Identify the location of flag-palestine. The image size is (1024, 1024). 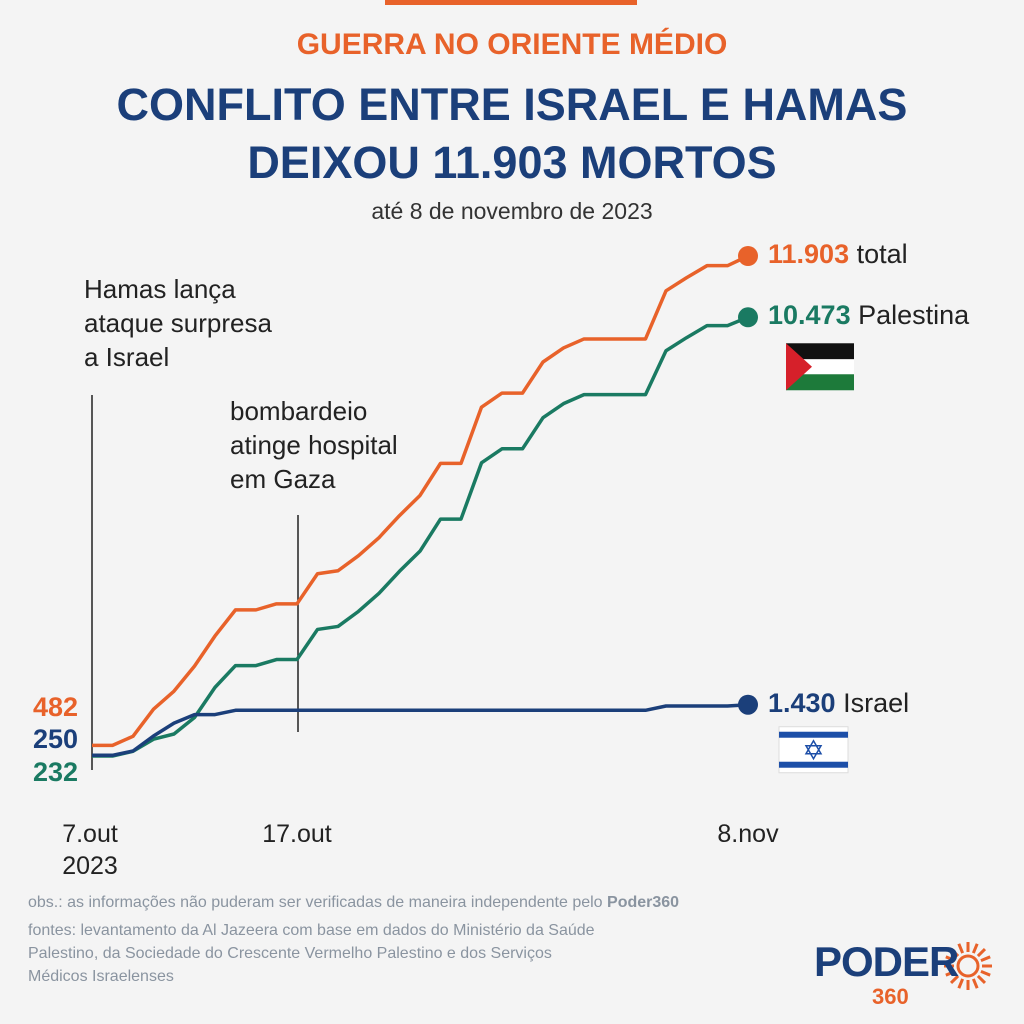
(820, 367).